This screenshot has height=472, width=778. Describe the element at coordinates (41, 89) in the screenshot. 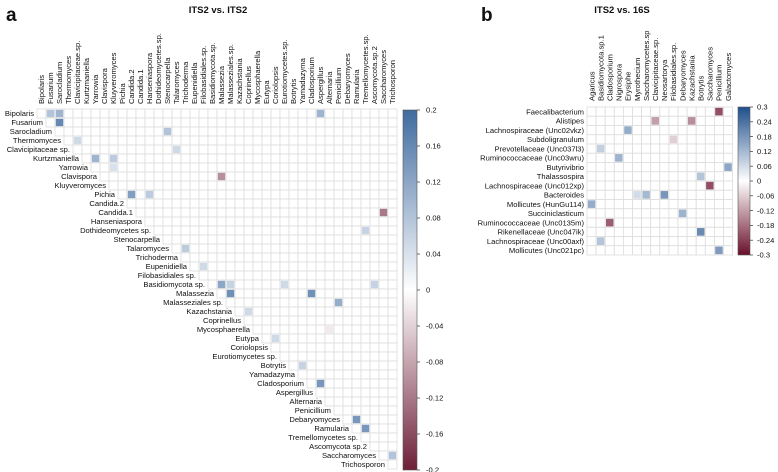

I see `column-label: Bipolaris` at that location.